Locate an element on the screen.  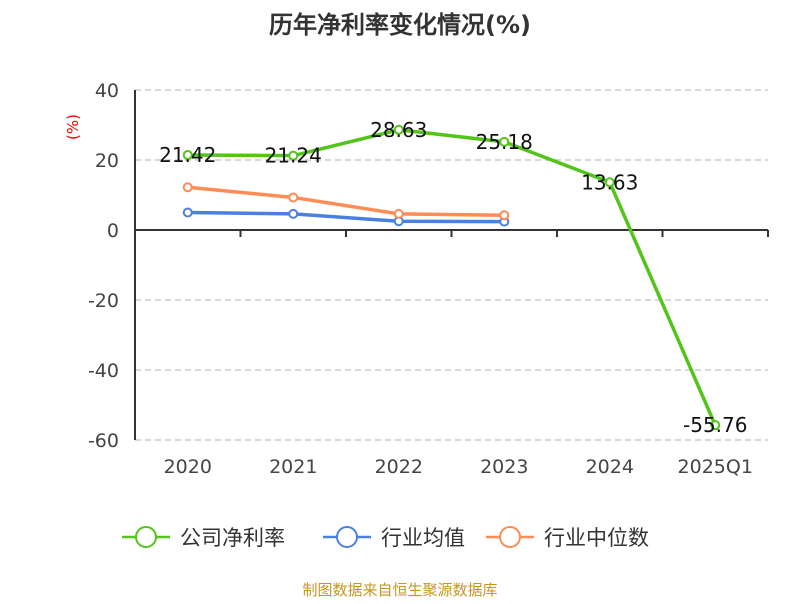
data-label: -55.76 is located at coordinates (715, 425).